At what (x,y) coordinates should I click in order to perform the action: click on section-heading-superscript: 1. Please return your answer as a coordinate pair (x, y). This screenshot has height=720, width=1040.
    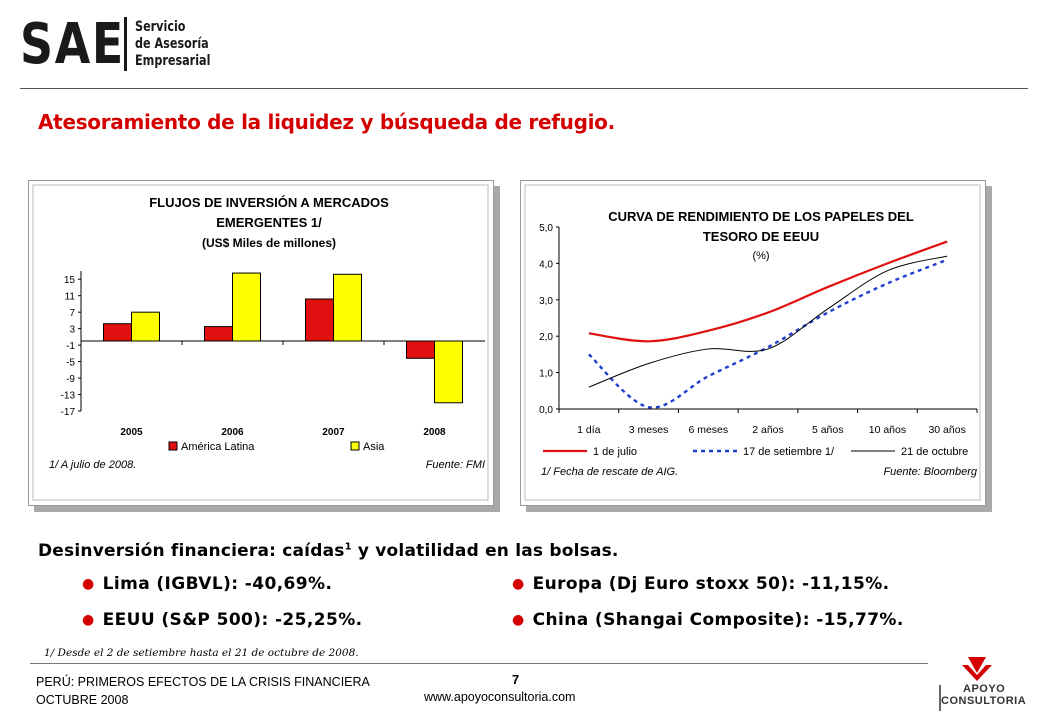
    Looking at the image, I should click on (348, 547).